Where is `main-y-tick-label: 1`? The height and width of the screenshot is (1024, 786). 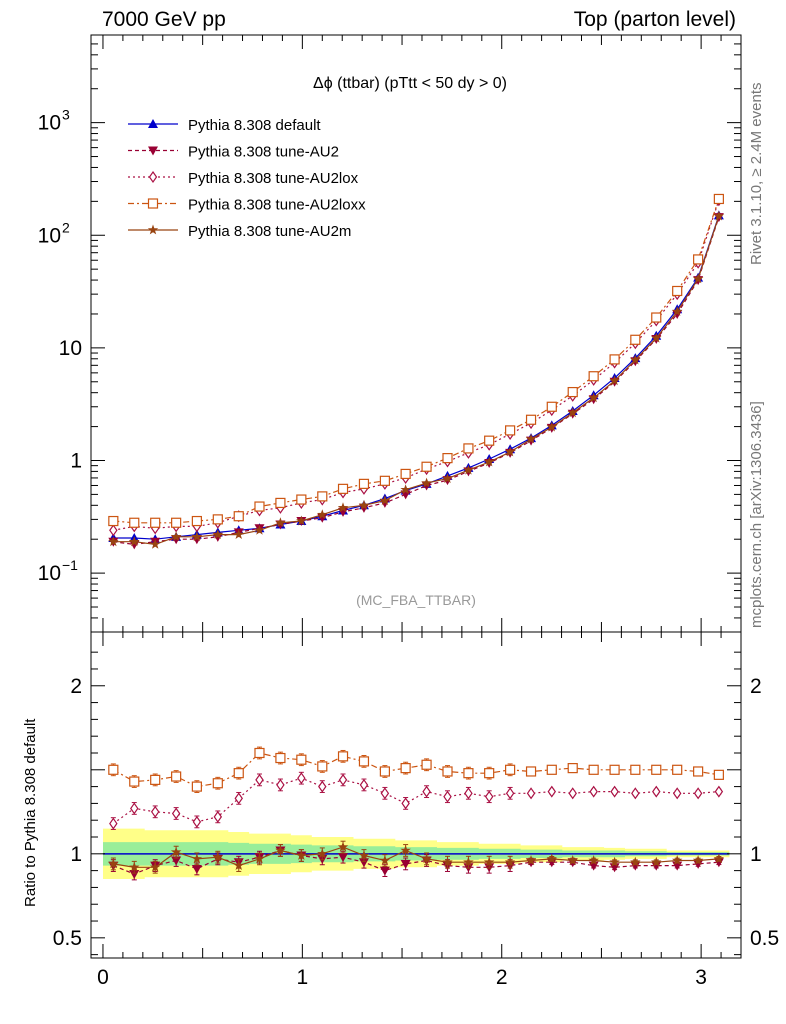
main-y-tick-label: 1 is located at coordinates (76, 460).